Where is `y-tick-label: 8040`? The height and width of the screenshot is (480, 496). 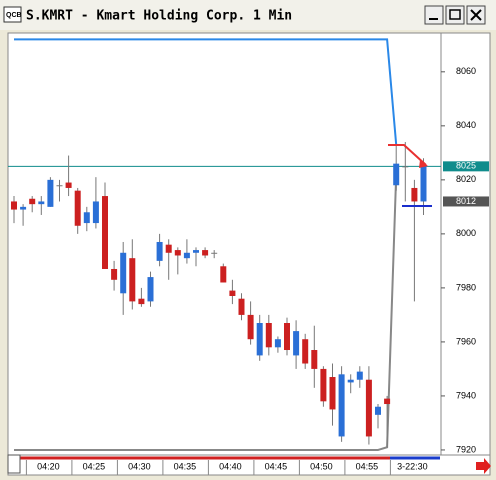 y-tick-label: 8040 is located at coordinates (466, 125).